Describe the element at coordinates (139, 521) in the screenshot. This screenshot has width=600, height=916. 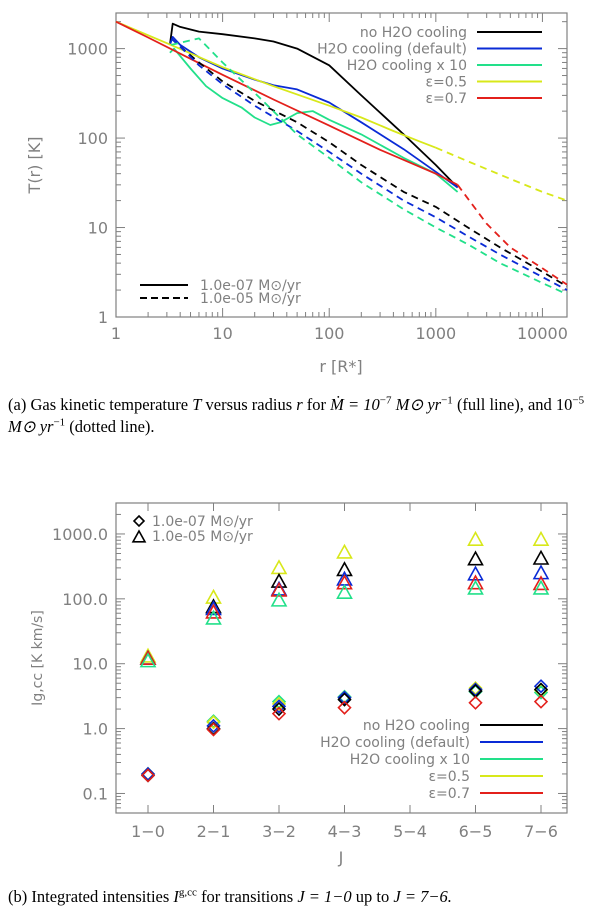
I see `legend-marker-diamond` at that location.